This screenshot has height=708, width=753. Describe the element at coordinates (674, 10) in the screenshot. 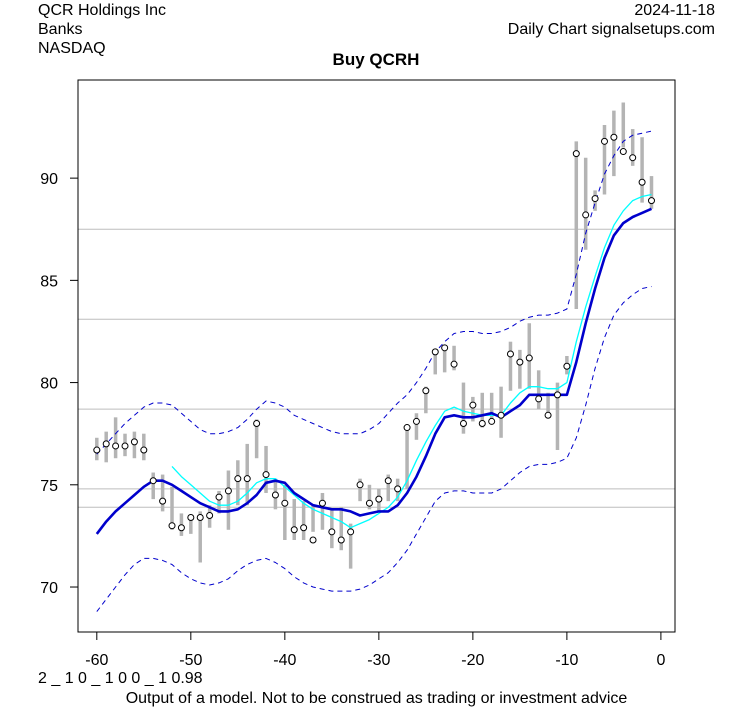

I see `chart-date: 2024-11-18` at that location.